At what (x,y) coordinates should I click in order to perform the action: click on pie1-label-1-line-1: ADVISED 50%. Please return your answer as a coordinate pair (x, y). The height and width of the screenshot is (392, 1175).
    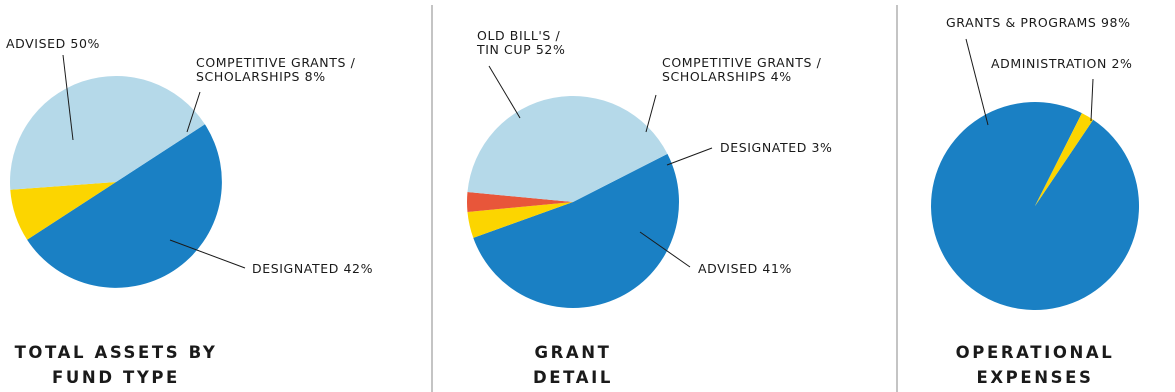
    Looking at the image, I should click on (53, 43).